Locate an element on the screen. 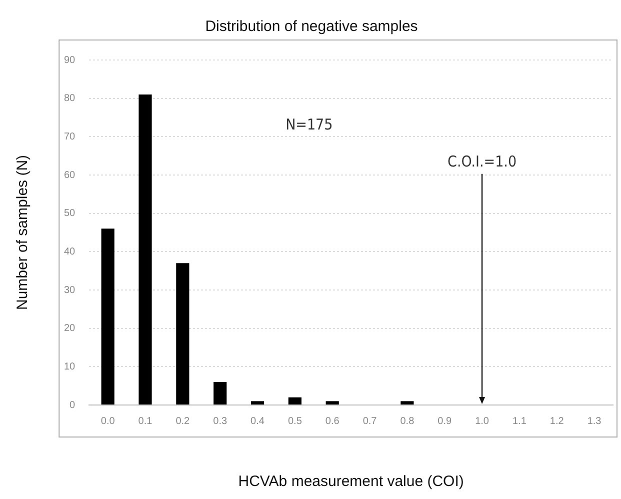  y-tick-label: 20 is located at coordinates (70, 328).